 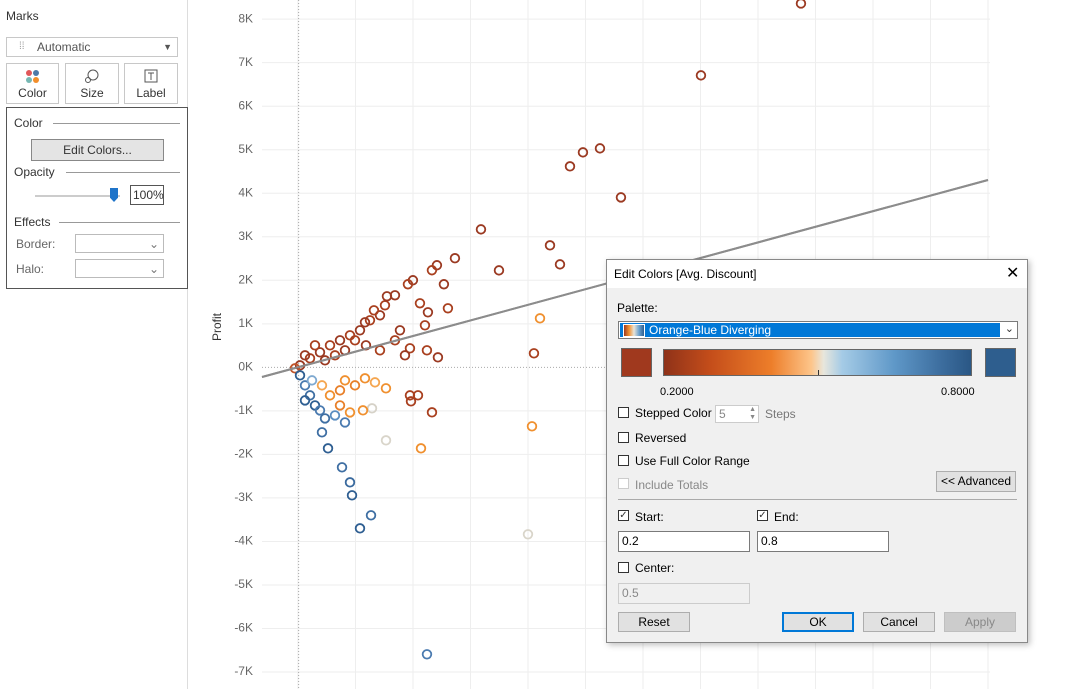 I want to click on y-tick-label: 3K, so click(x=245, y=236).